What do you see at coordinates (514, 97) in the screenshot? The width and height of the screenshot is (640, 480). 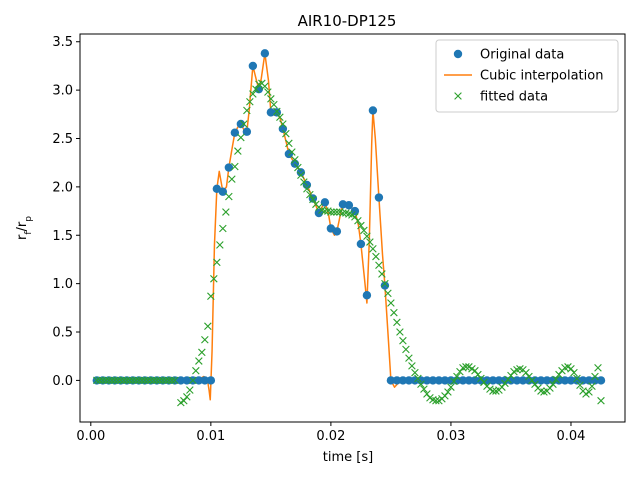 I see `legend-label-fitted-data: fitted data` at bounding box center [514, 97].